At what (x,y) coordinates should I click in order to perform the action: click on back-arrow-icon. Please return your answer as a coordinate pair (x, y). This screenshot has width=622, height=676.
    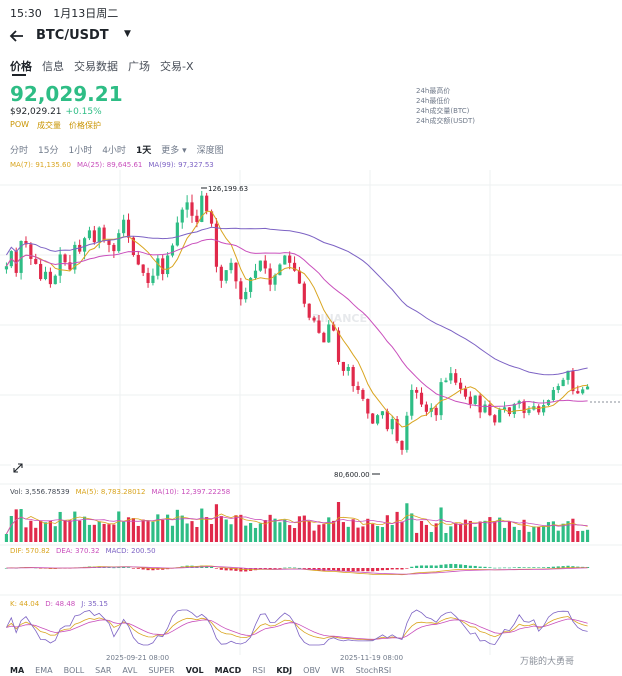
    Looking at the image, I should click on (17, 36).